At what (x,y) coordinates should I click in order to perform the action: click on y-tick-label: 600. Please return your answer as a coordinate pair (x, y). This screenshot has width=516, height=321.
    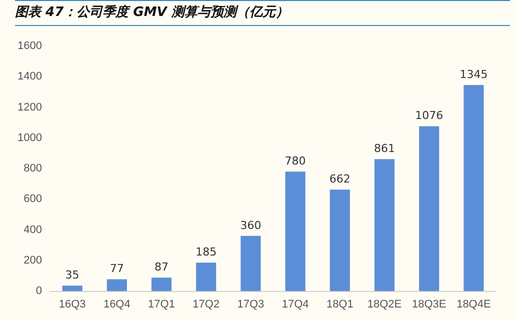
    Looking at the image, I should click on (33, 199).